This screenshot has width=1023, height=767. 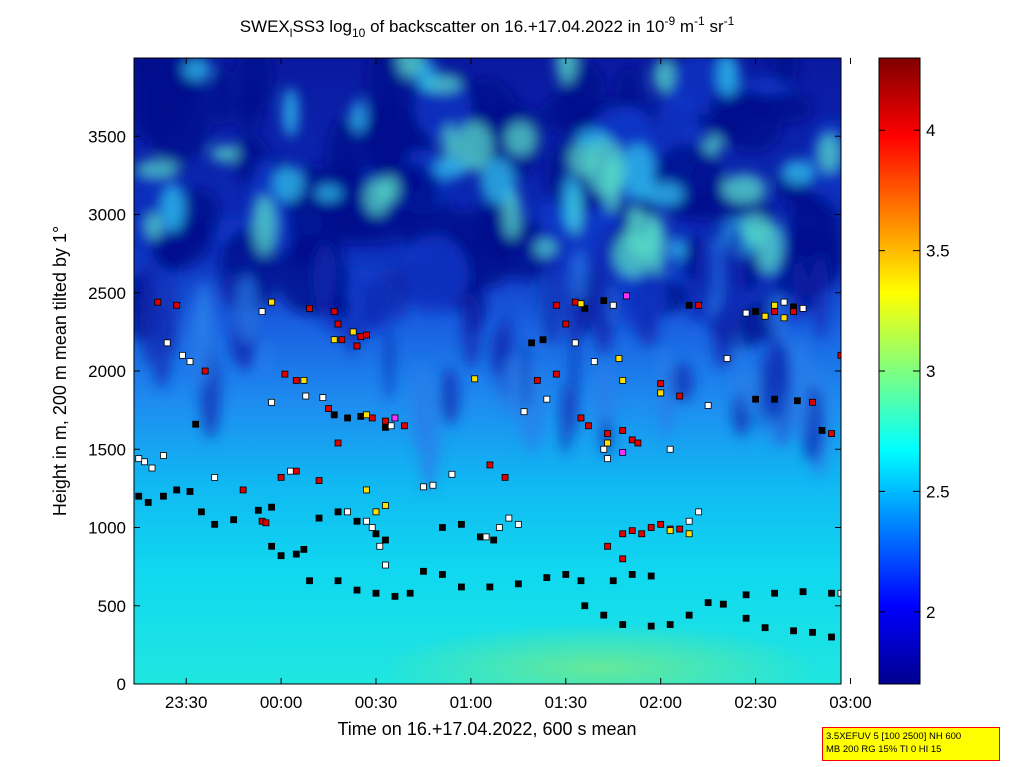 I want to click on title-exp3: -1, so click(x=729, y=21).